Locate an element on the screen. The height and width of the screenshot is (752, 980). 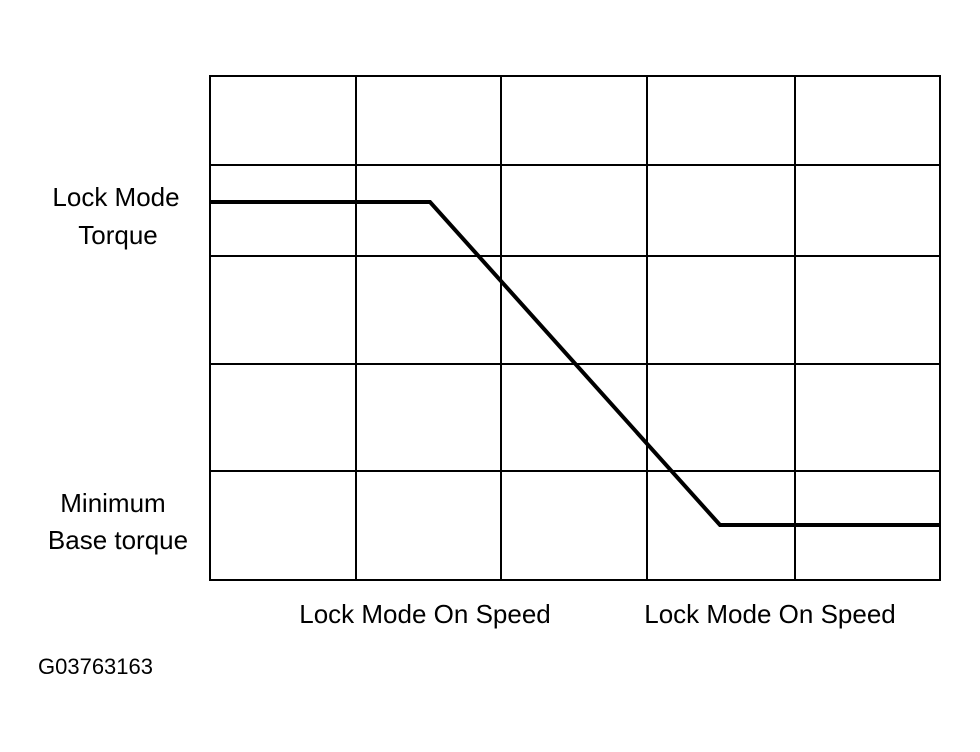
y-label: Minimum is located at coordinates (112, 503).